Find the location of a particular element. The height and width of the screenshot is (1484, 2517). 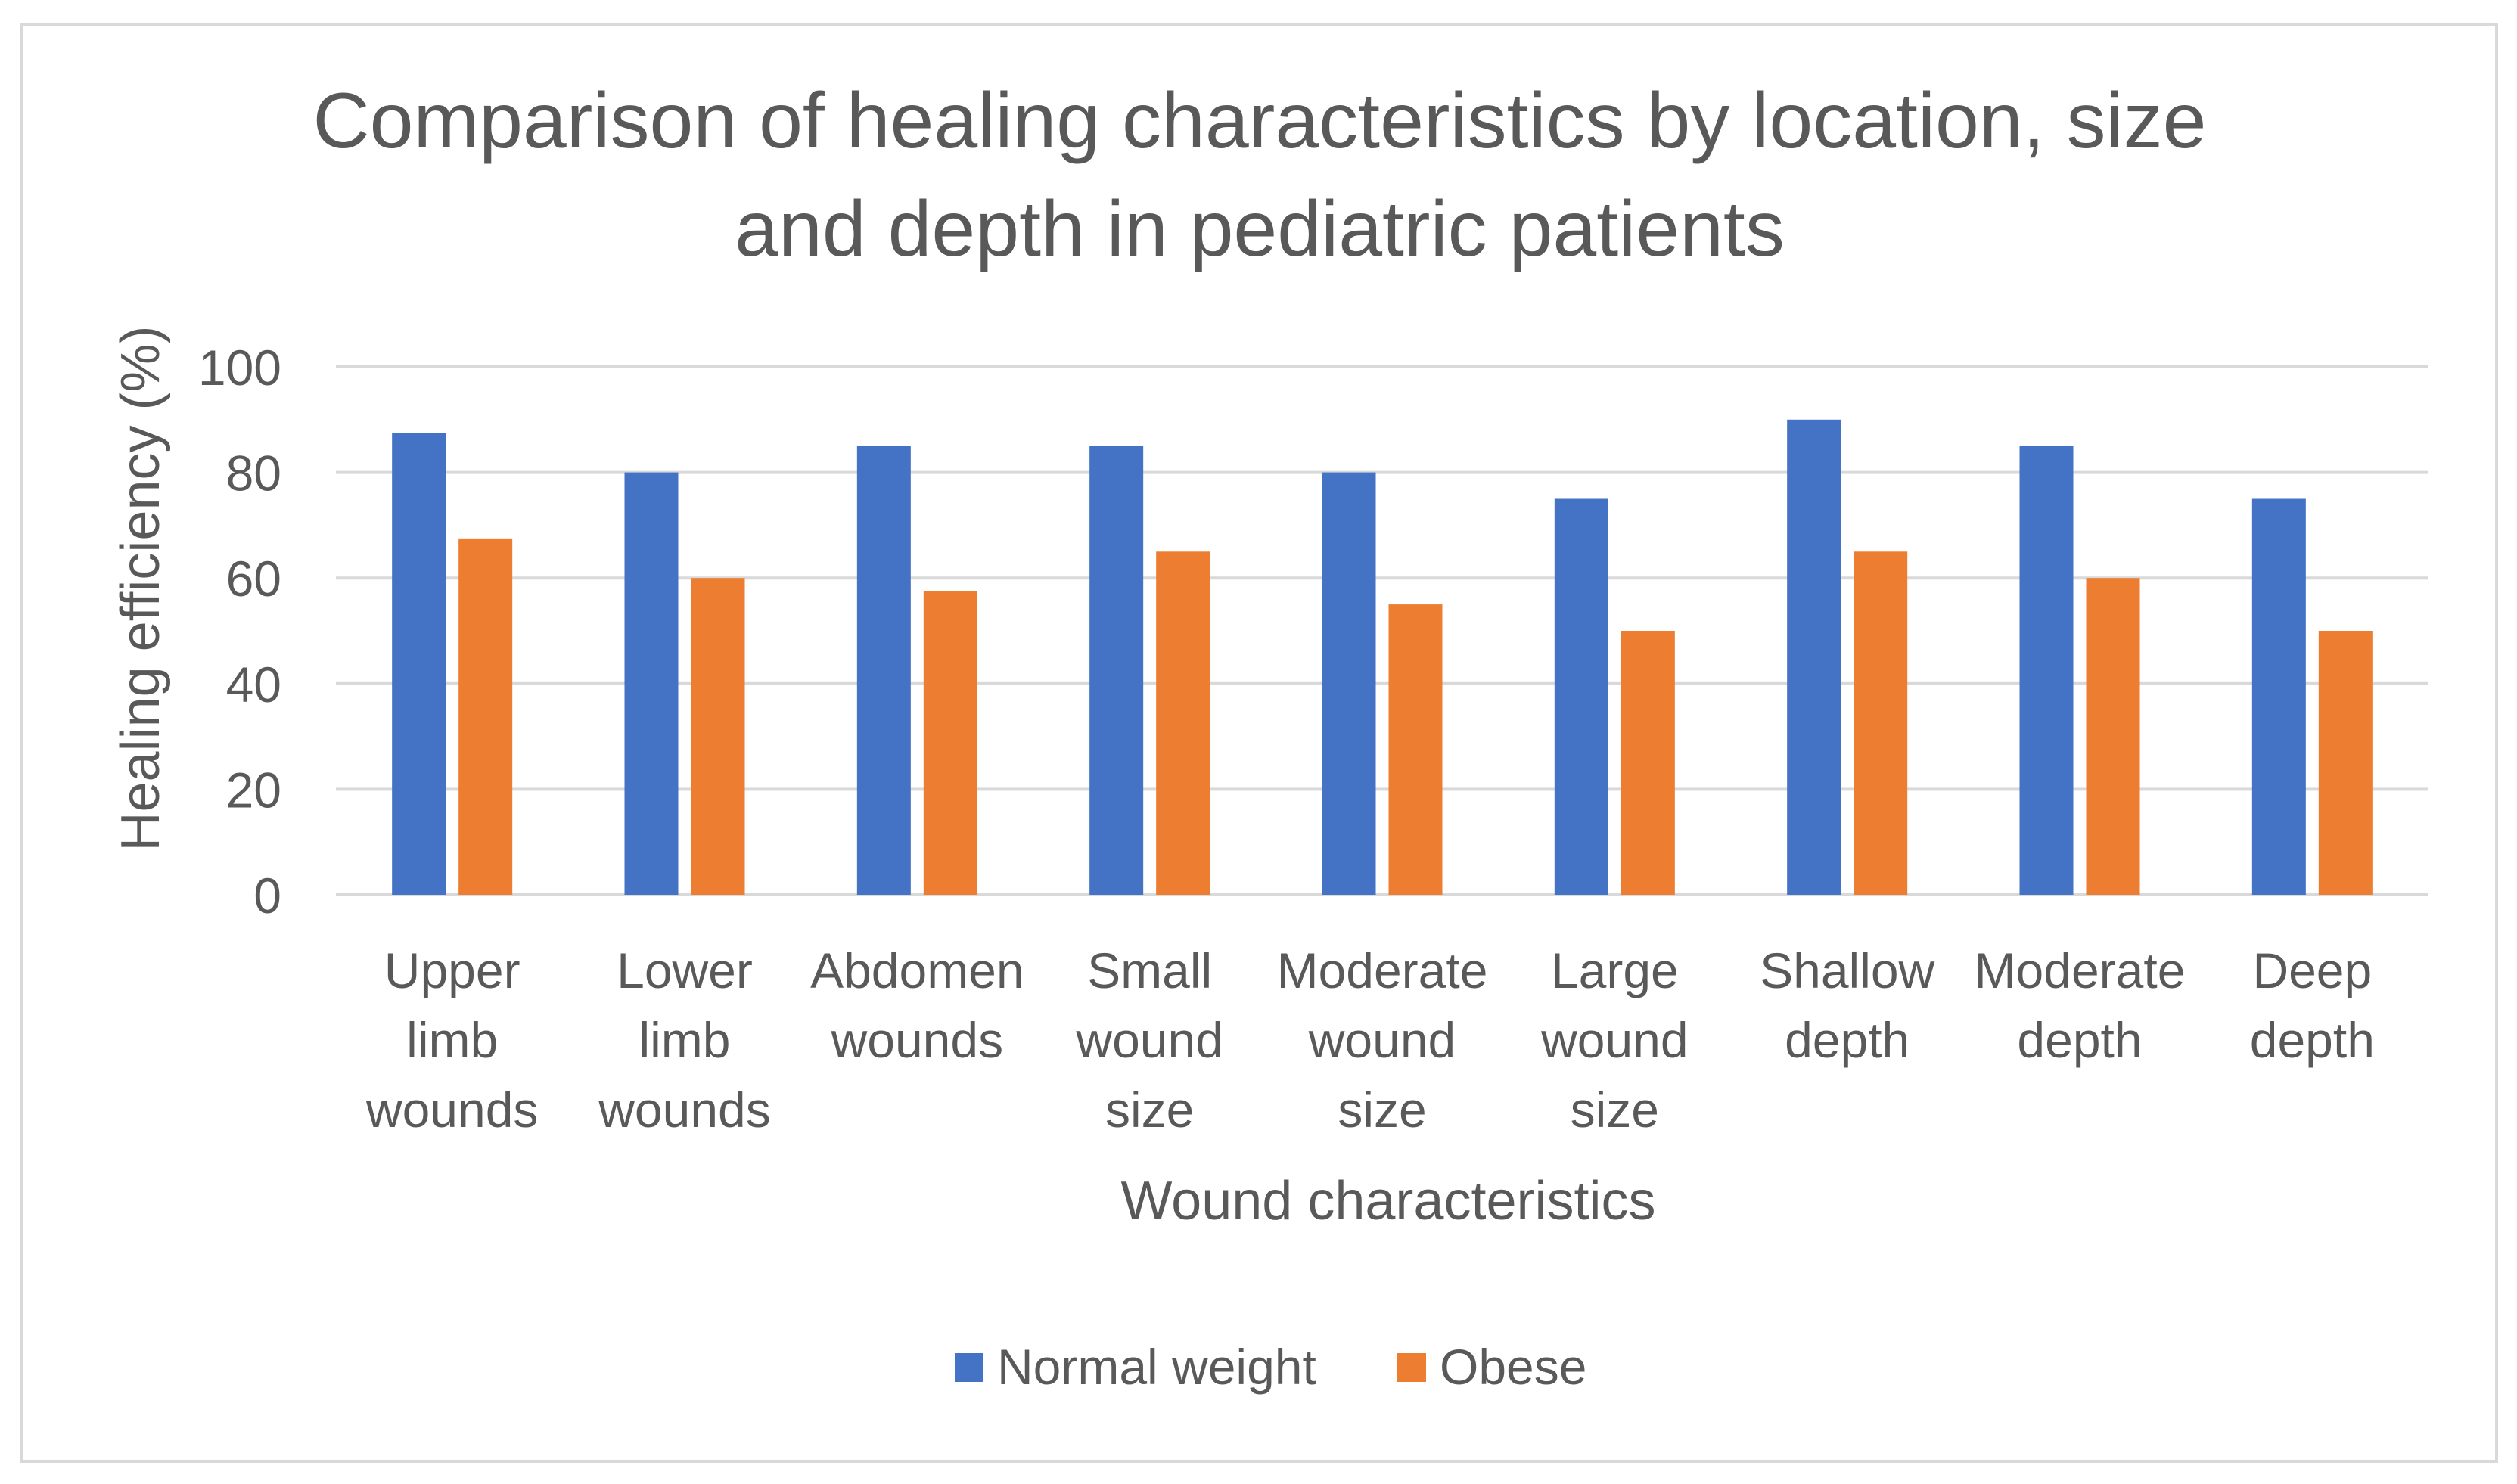

x-tick-label: Shallow depth is located at coordinates (1847, 1005).